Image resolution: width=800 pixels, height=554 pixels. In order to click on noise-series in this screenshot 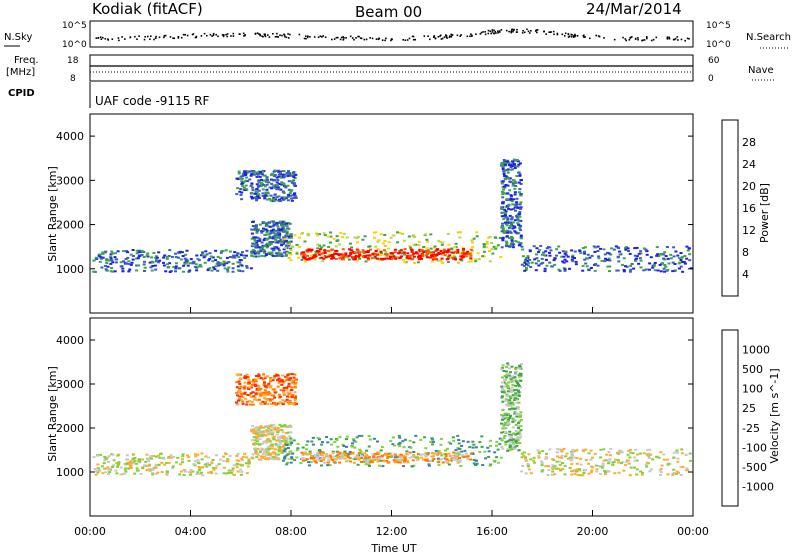, I will do `click(392, 35)`.